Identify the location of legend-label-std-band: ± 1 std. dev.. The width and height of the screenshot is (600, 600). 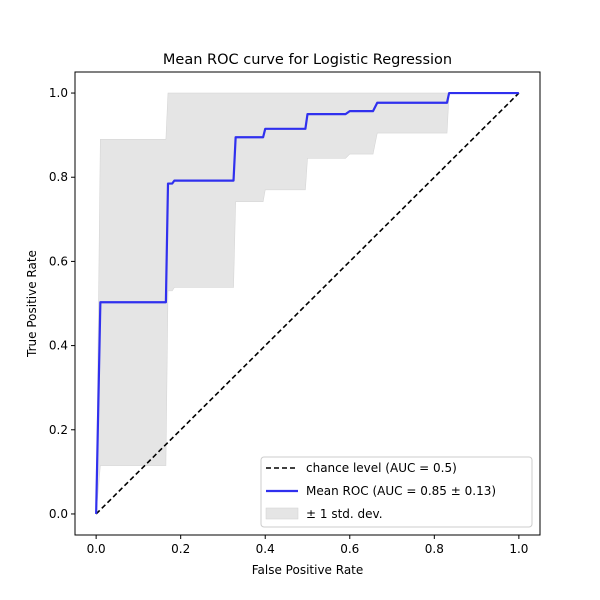
(344, 514).